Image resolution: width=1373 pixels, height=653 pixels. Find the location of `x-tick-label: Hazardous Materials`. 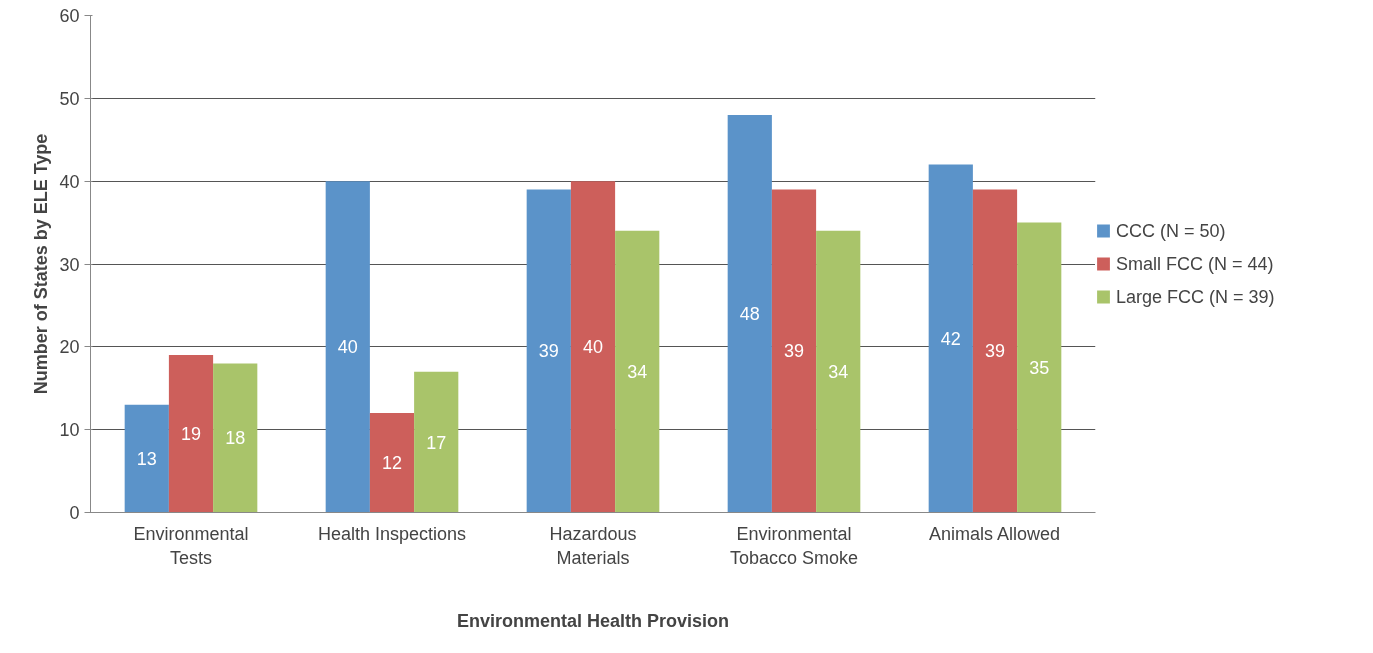

x-tick-label: Hazardous Materials is located at coordinates (593, 545).